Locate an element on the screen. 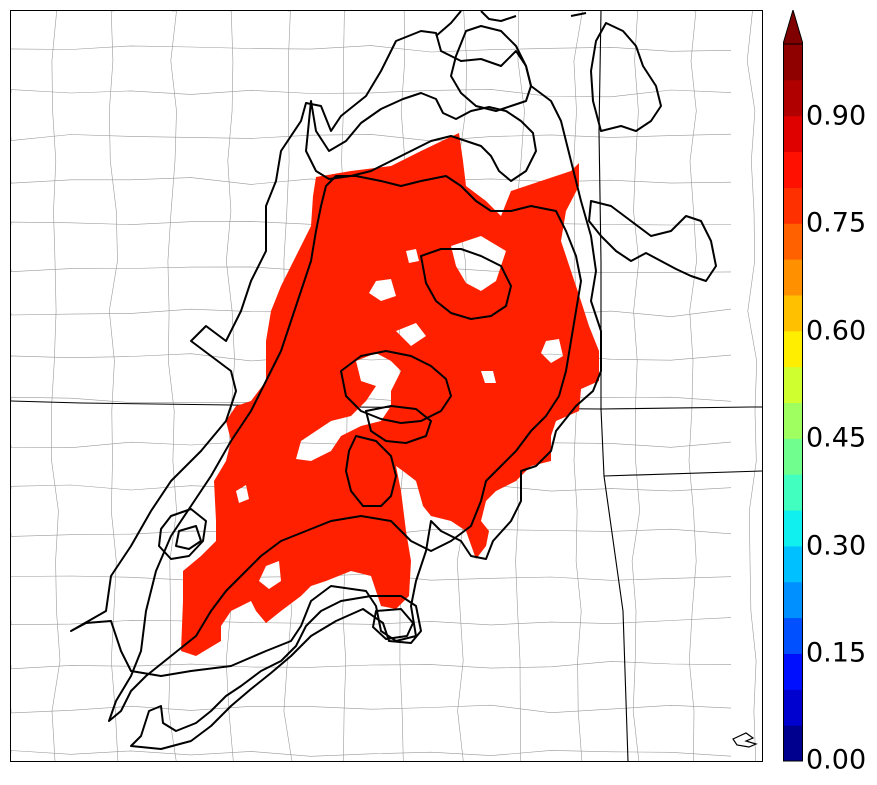 This screenshot has width=877, height=785. colorbar-tick-label: 0.45 is located at coordinates (836, 438).